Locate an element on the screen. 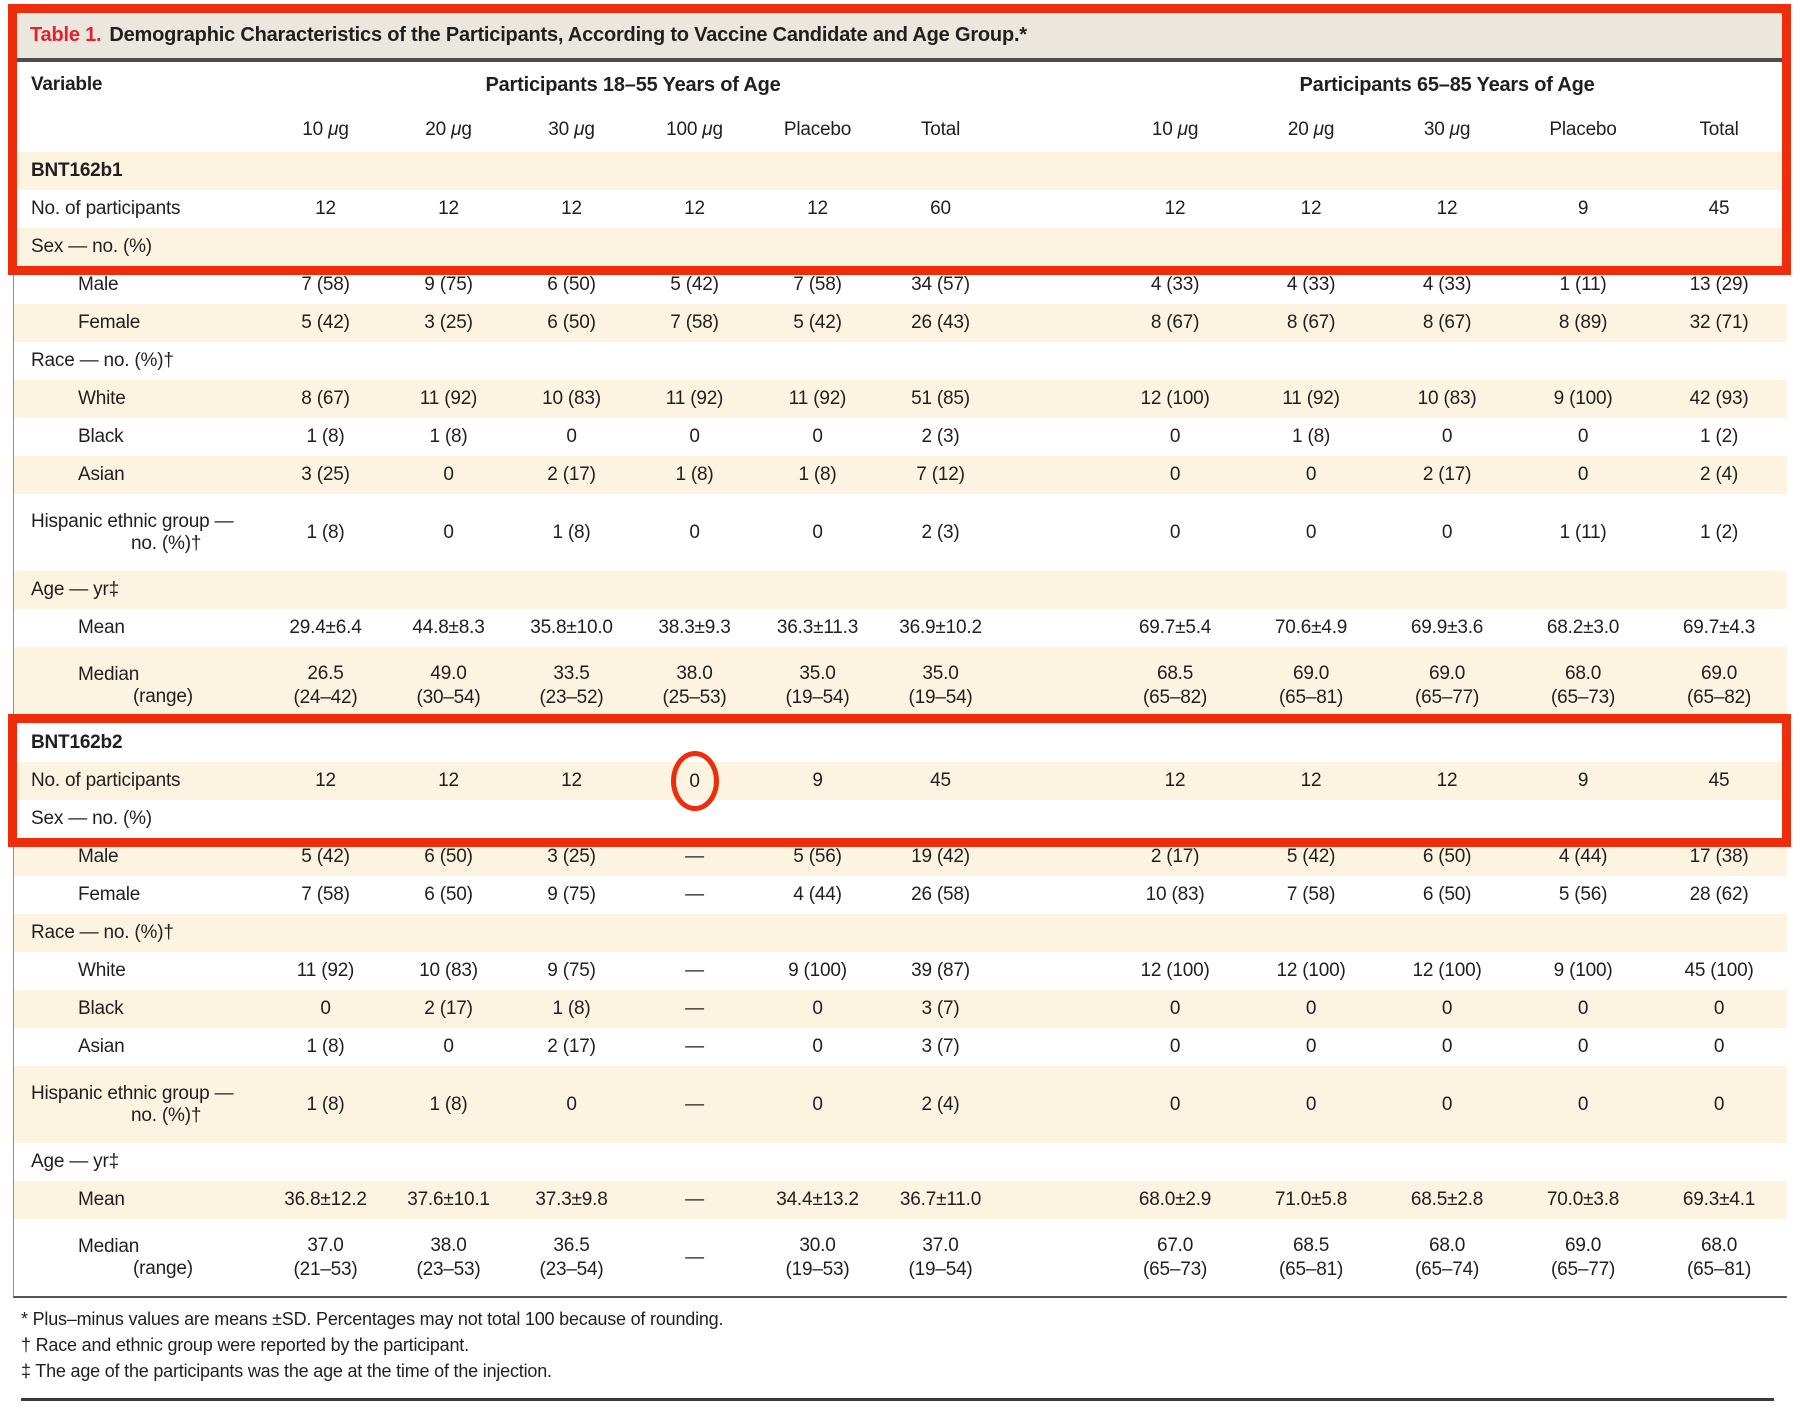  table-cell: 1 (11) is located at coordinates (1583, 285).